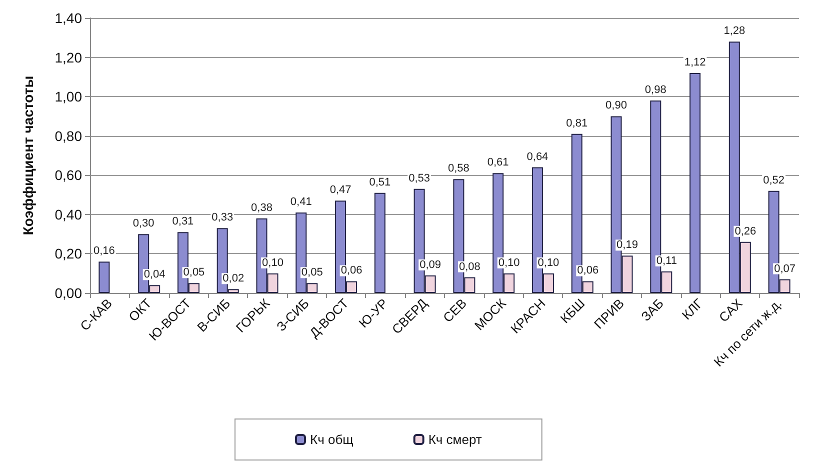 The width and height of the screenshot is (819, 468). I want to click on data-label: 0,04, so click(155, 274).